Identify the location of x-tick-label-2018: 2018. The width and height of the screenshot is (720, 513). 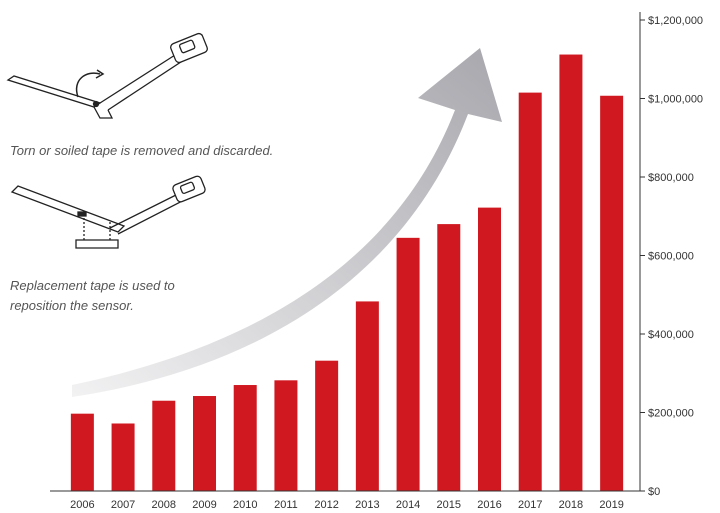
(571, 505).